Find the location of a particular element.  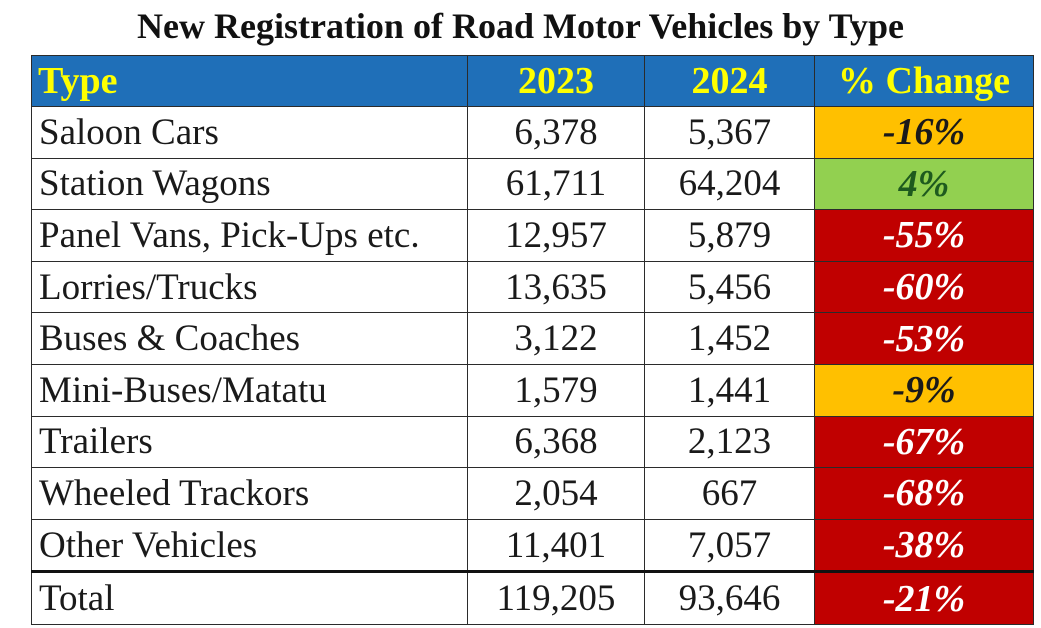

table-row: Panel Vans, Pick-Ups etc. 12,957 5,879 -55% is located at coordinates (532, 235).